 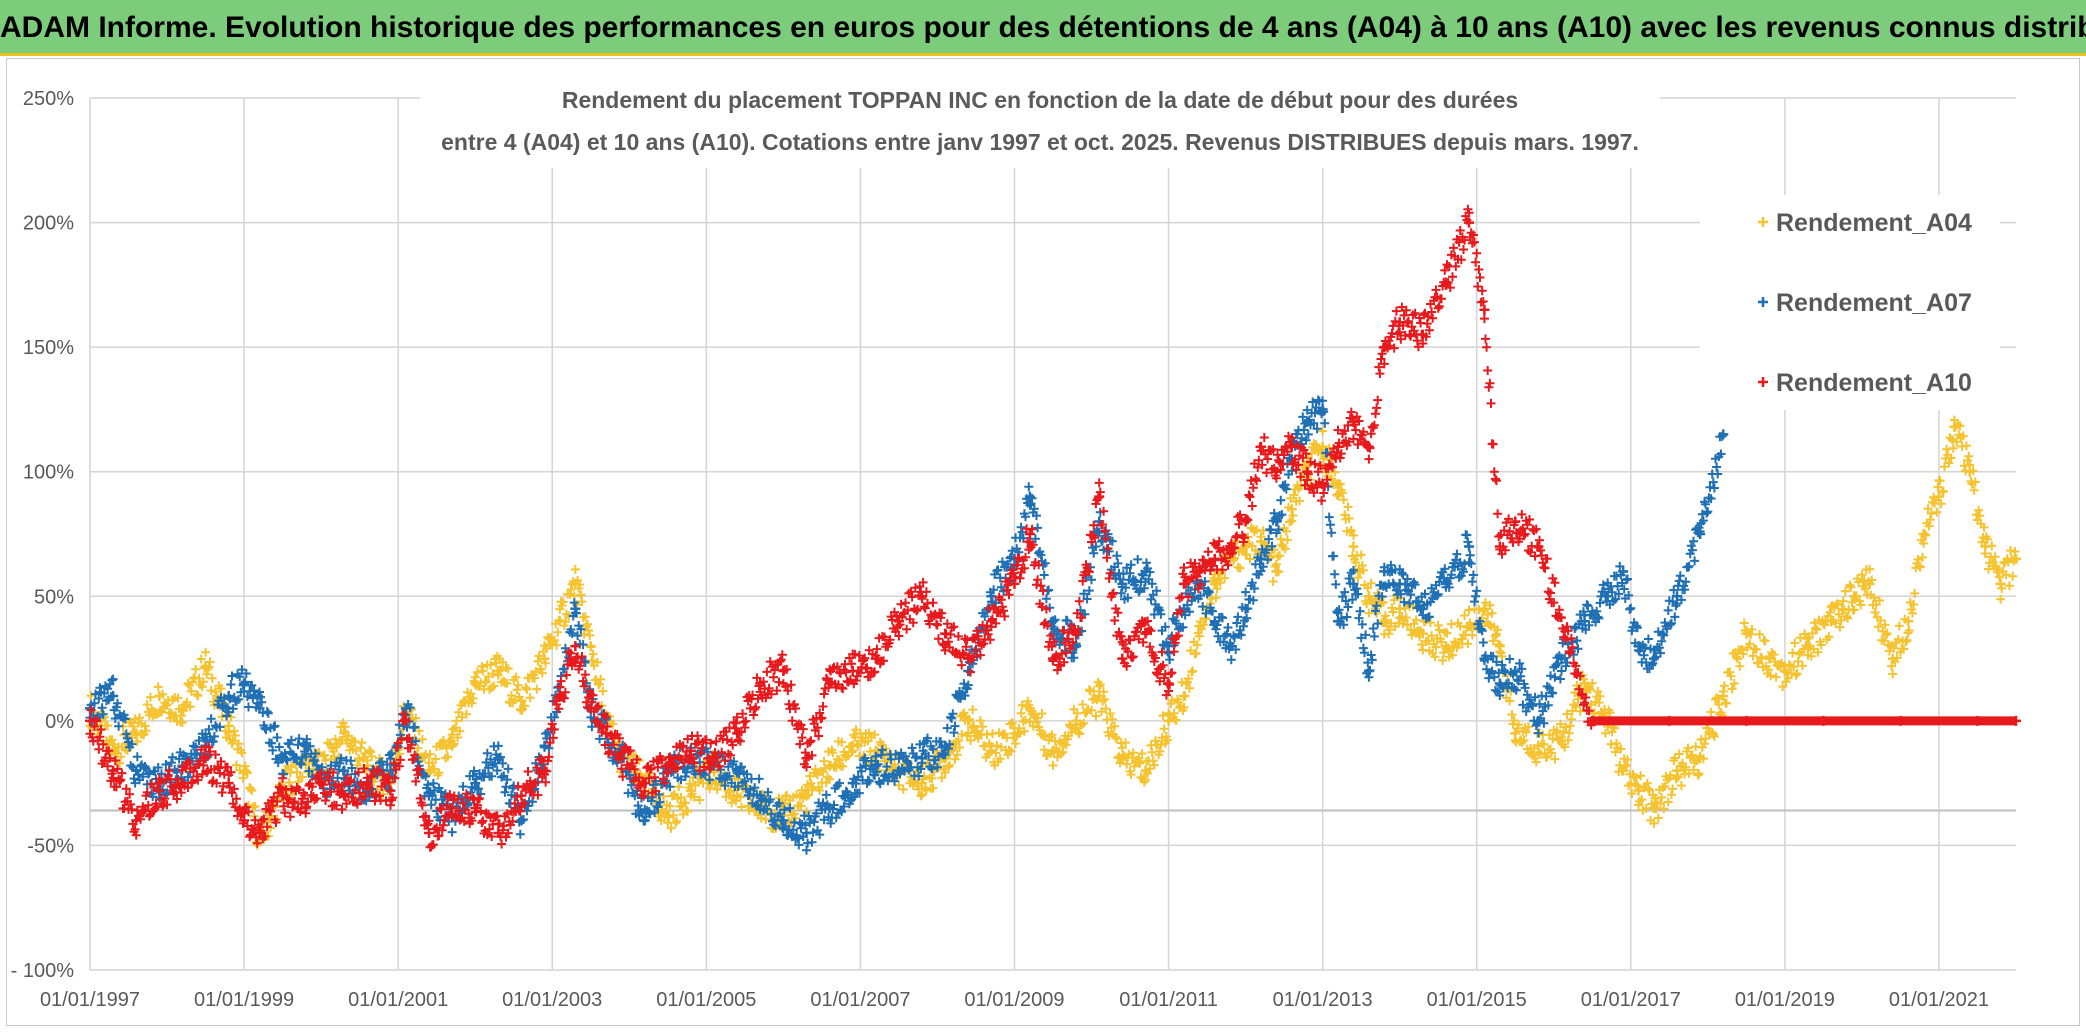 What do you see at coordinates (43, 971) in the screenshot?
I see `y-tick-label: - 100%` at bounding box center [43, 971].